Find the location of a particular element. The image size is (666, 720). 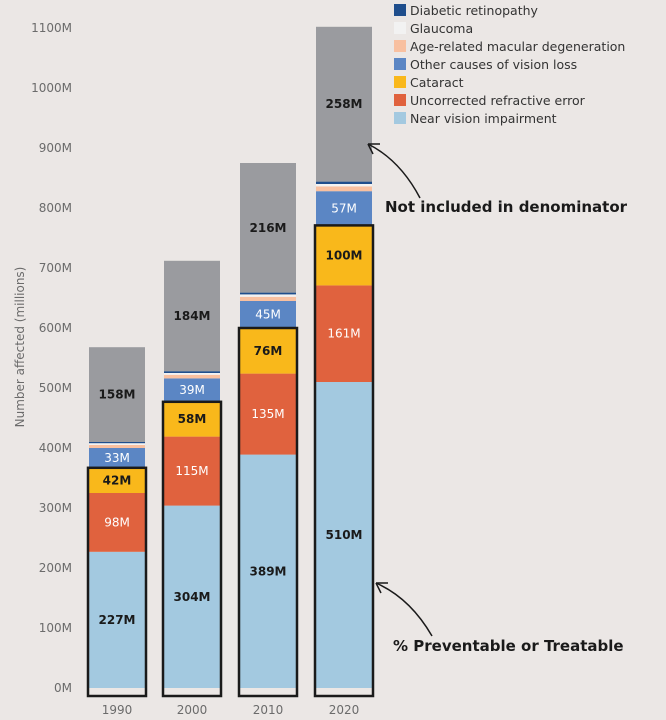

legend-entry: Glaucoma is located at coordinates (433, 28).